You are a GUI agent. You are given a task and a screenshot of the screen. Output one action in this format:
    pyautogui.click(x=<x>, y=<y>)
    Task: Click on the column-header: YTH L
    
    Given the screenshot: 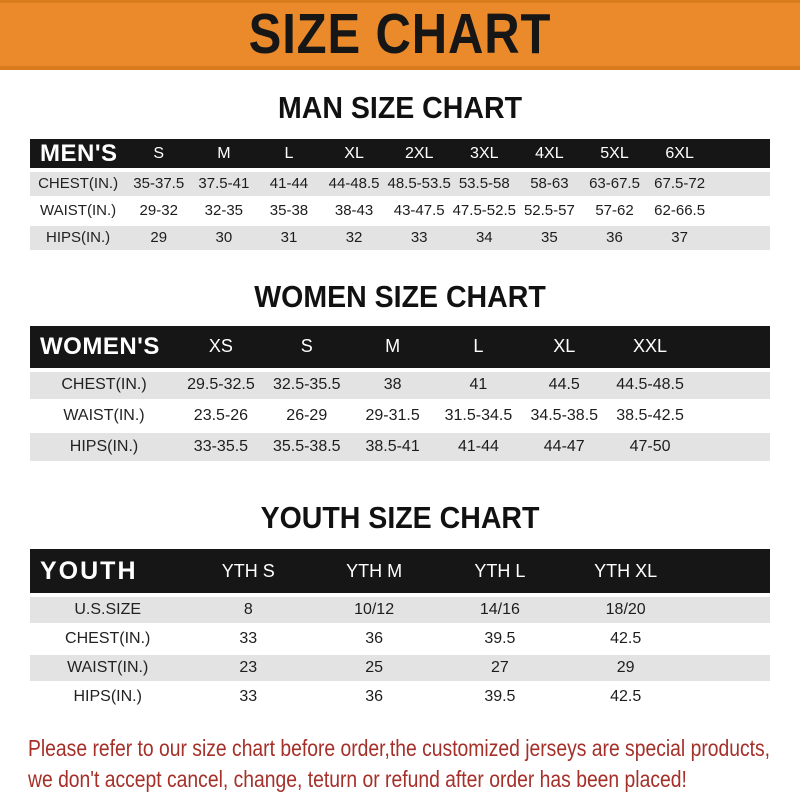 What is the action you would take?
    pyautogui.click(x=499, y=573)
    